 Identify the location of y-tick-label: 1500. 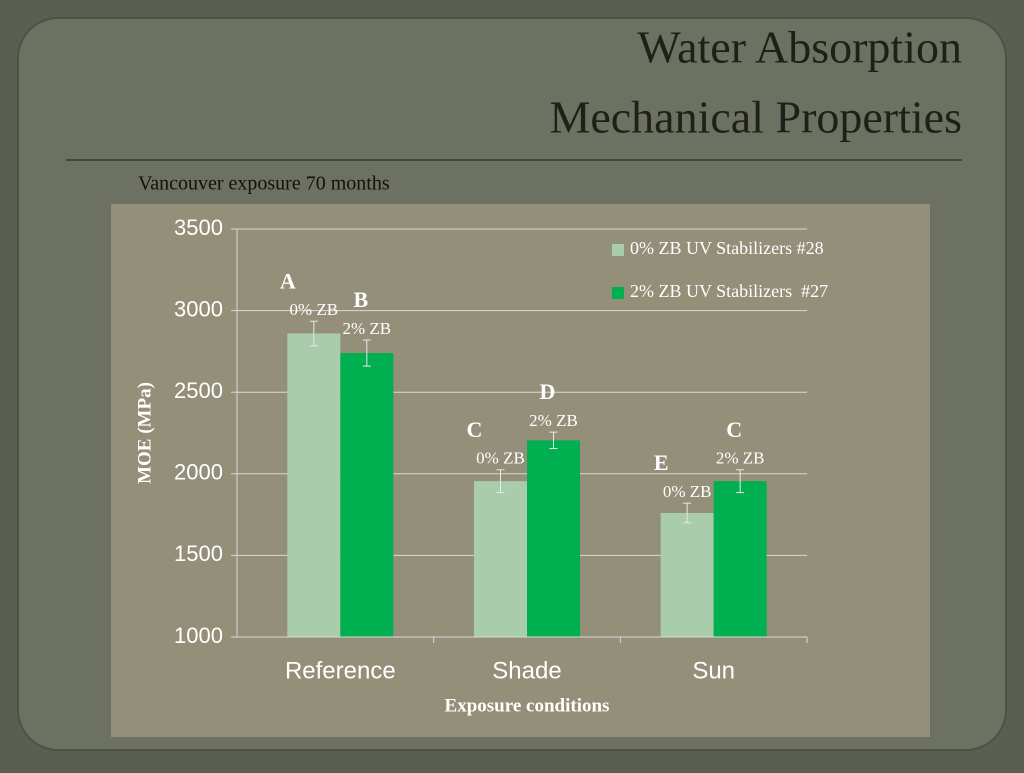
(198, 553).